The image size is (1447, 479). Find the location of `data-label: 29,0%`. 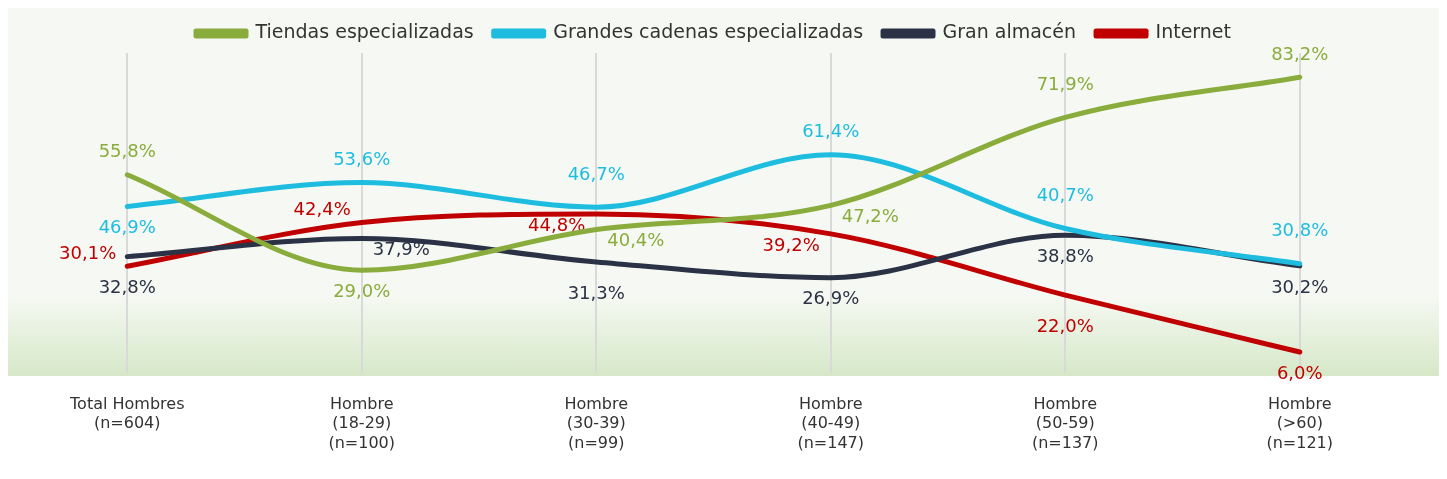

data-label: 29,0% is located at coordinates (362, 290).